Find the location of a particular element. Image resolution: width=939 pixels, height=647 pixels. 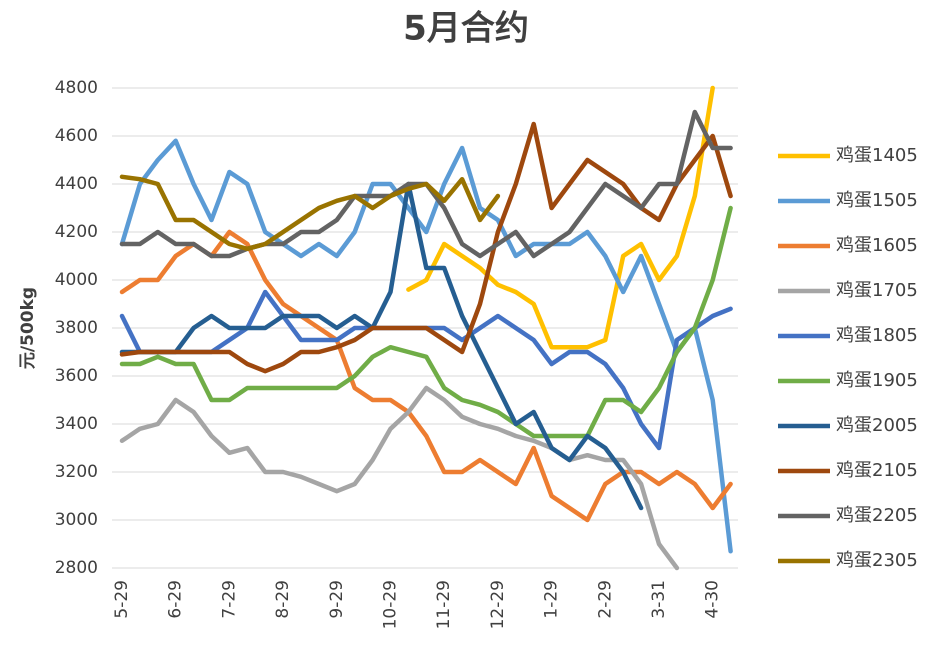

y-tick-label: 3000 is located at coordinates (76, 520).